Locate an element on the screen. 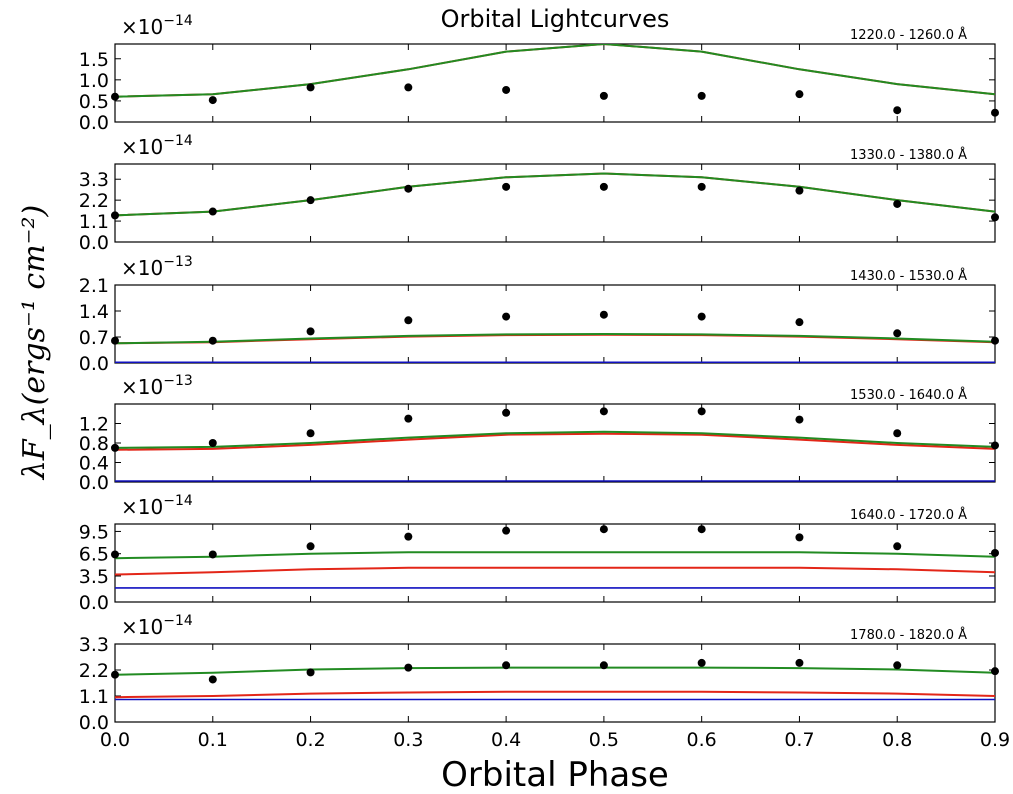  x-tick-label: 0.8 is located at coordinates (897, 740).